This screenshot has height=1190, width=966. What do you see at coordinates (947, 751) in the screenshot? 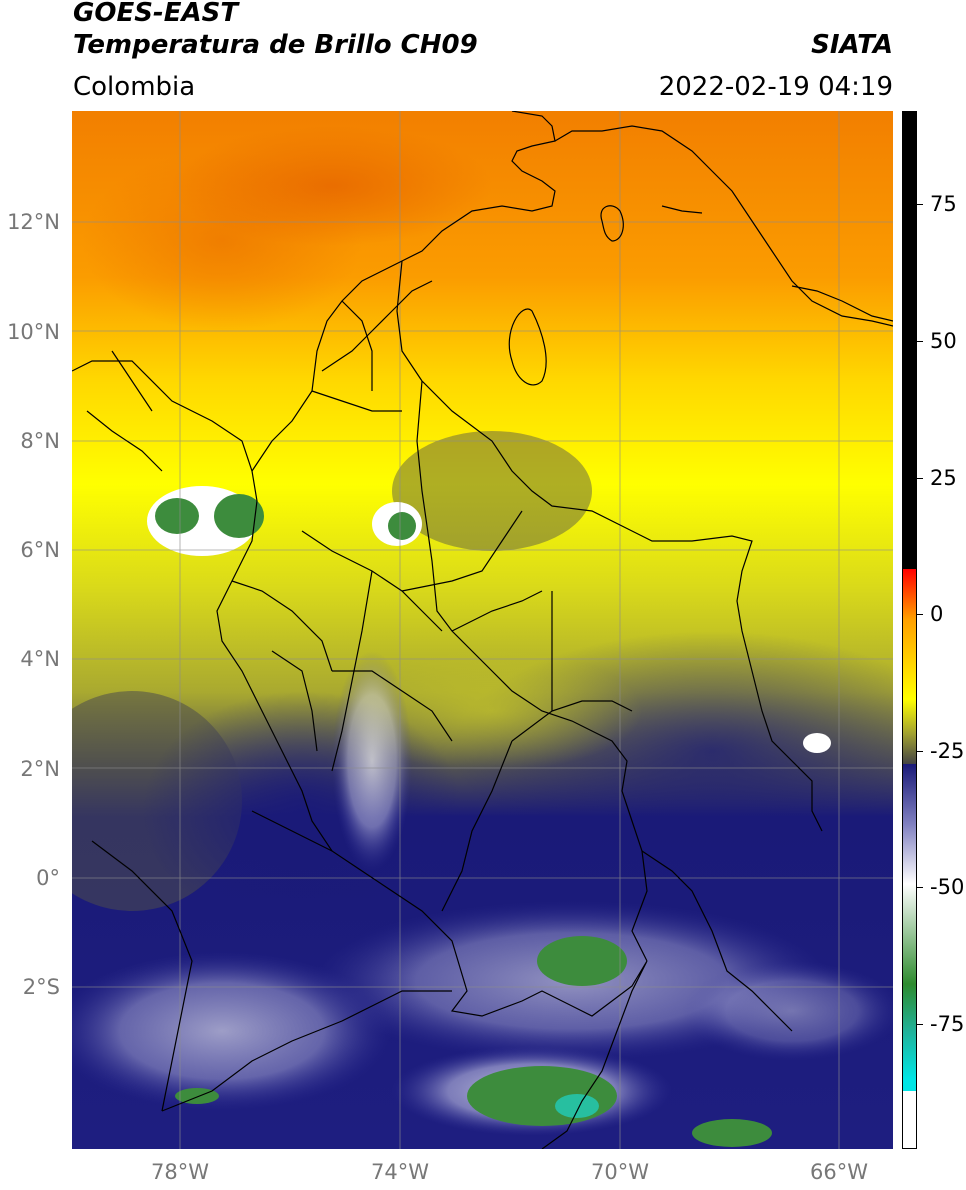
I see `colorbar-label-neg25: -25` at bounding box center [947, 751].